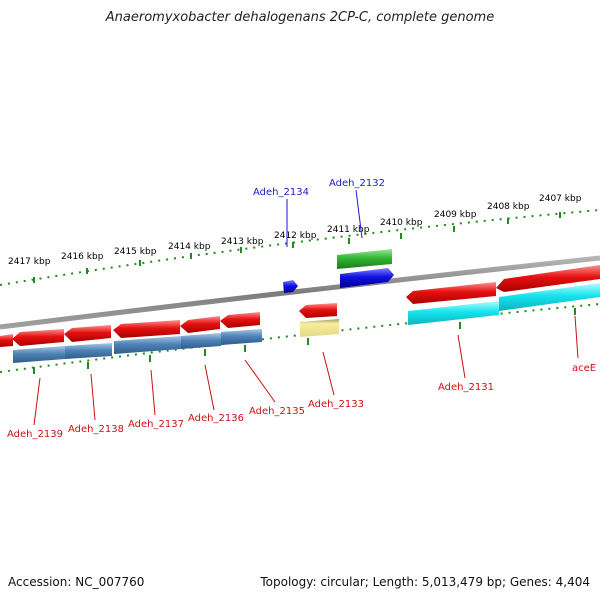  Describe the element at coordinates (549, 297) in the screenshot. I see `cds-acee` at that location.